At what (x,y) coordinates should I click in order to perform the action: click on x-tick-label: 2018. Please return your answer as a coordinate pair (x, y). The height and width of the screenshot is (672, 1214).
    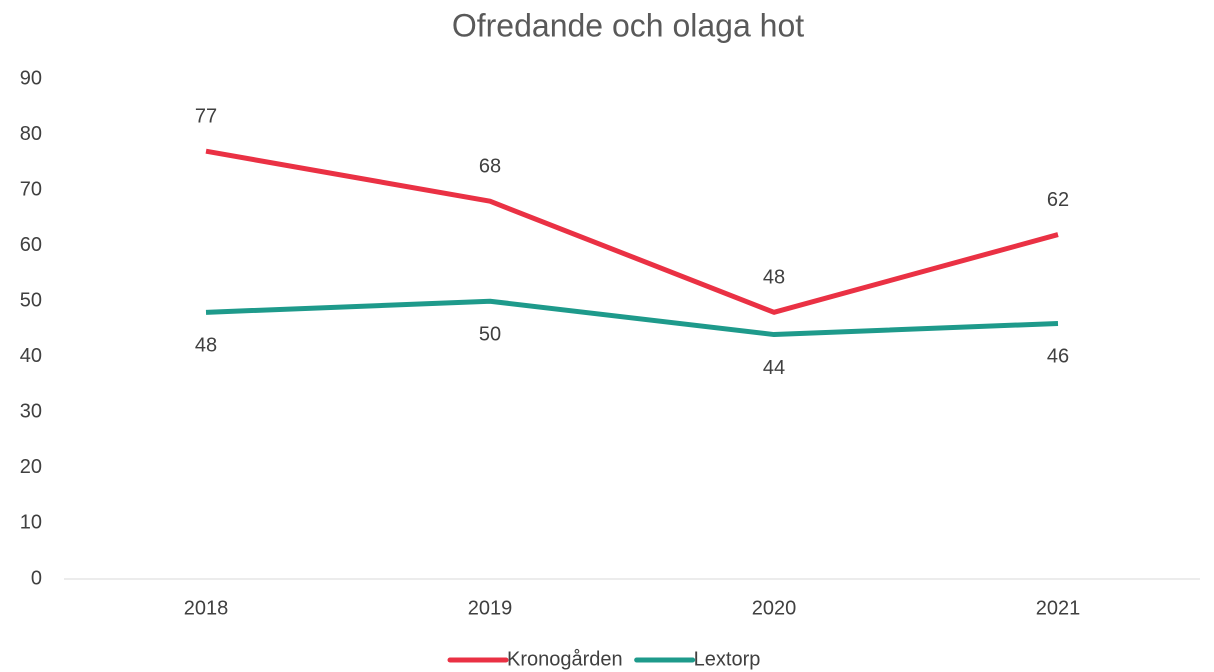
    Looking at the image, I should click on (206, 608).